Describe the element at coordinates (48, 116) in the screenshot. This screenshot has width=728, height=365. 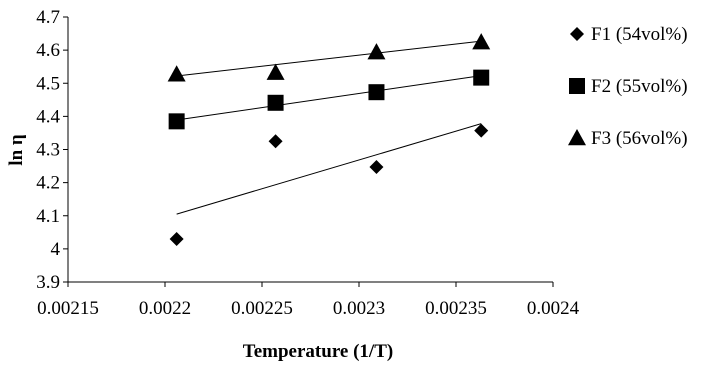
I see `y-tick-label: 4.4` at that location.